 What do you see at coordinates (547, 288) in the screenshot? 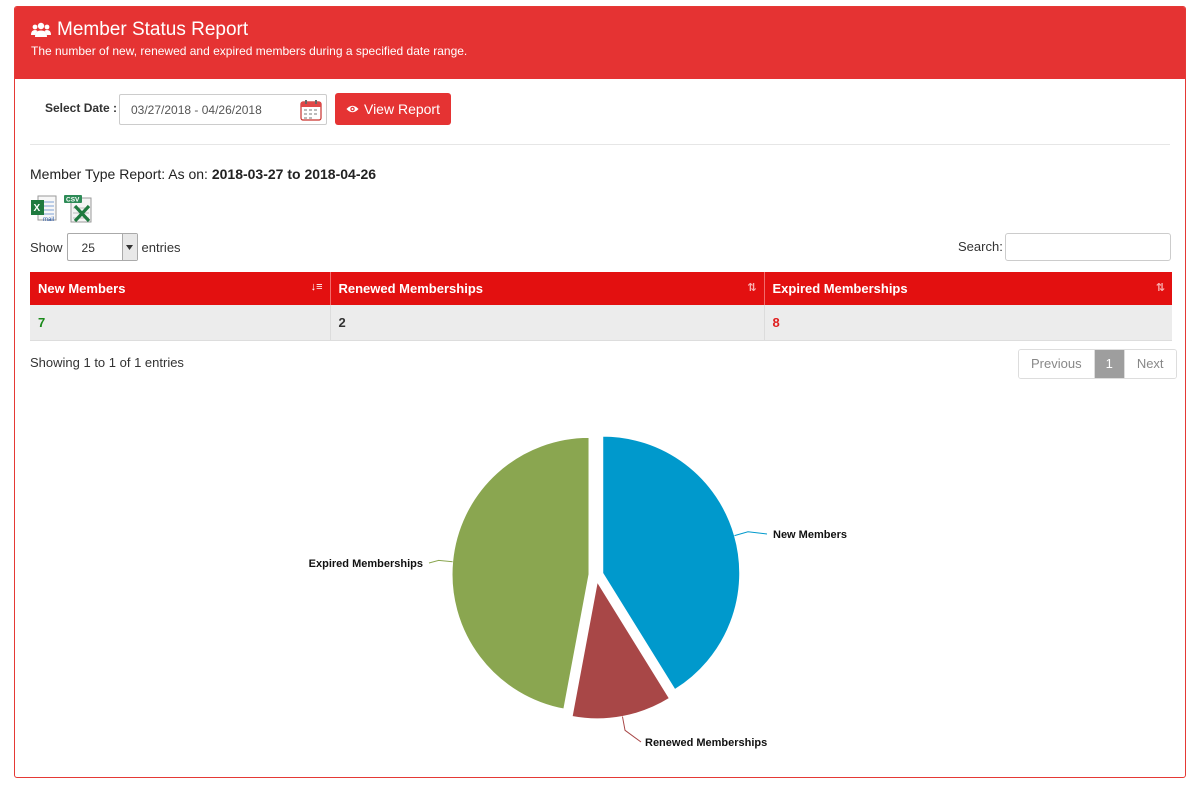
I see `column-renewed-memberships: Renewed Memberships ⇅` at bounding box center [547, 288].